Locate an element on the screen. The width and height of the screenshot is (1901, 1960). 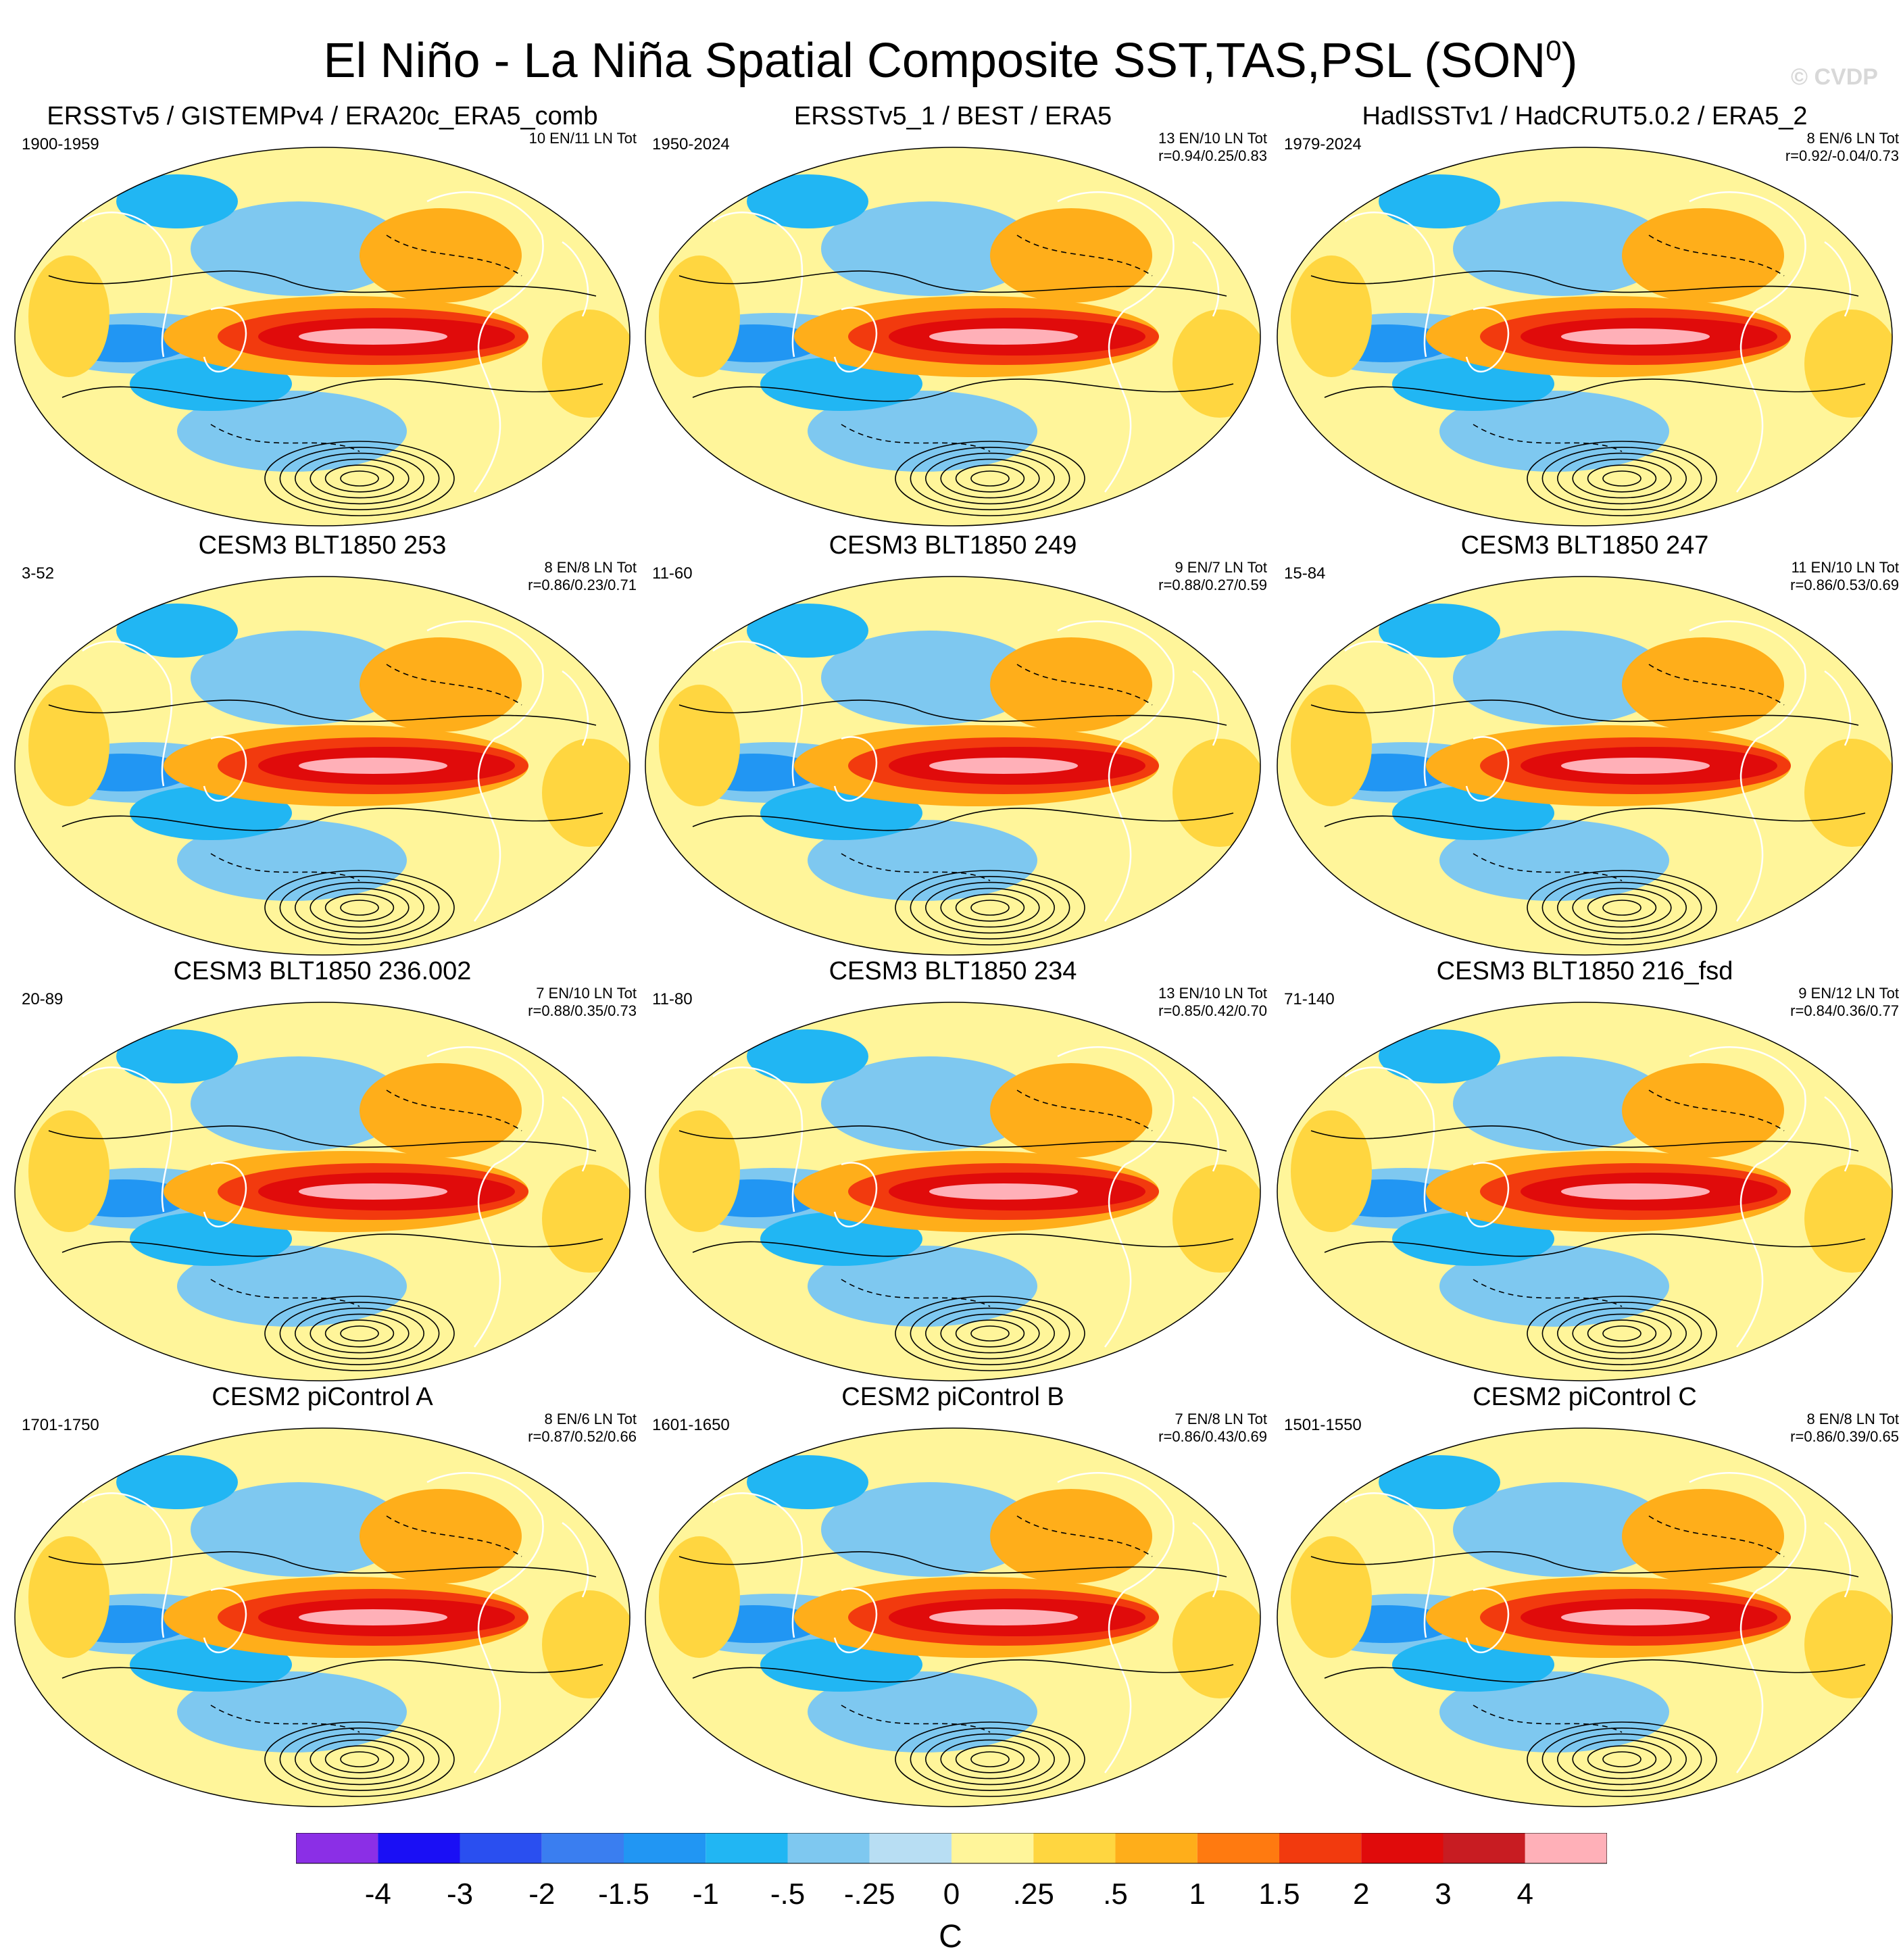
colorbar: -4 -3 -2 -1.5 -1 -.5 -.25 0 .25 .5 1 1.5 2 3 4 is located at coordinates (952, 1872).